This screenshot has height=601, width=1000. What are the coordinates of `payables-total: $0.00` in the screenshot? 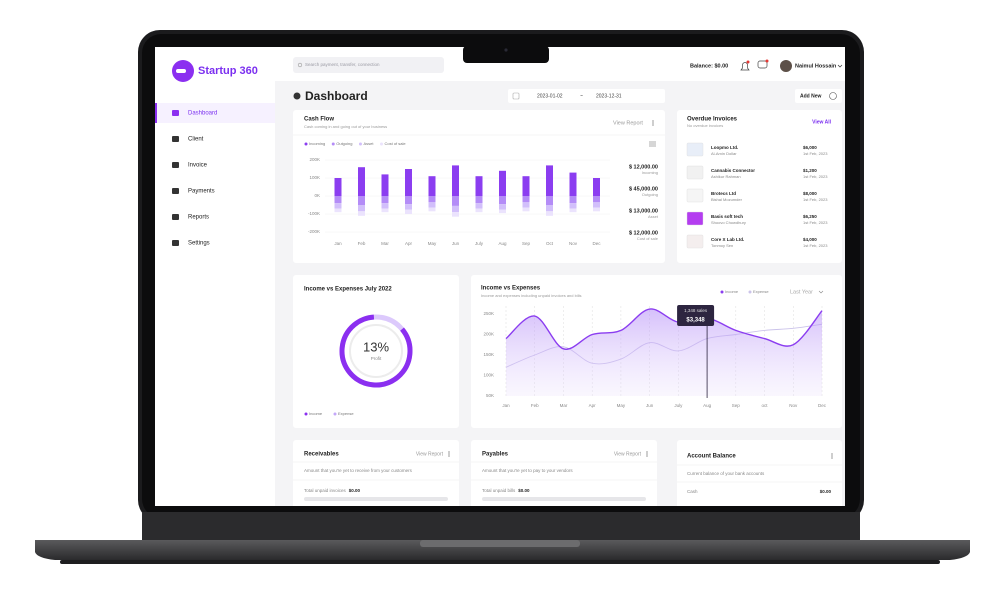 It's located at (524, 490).